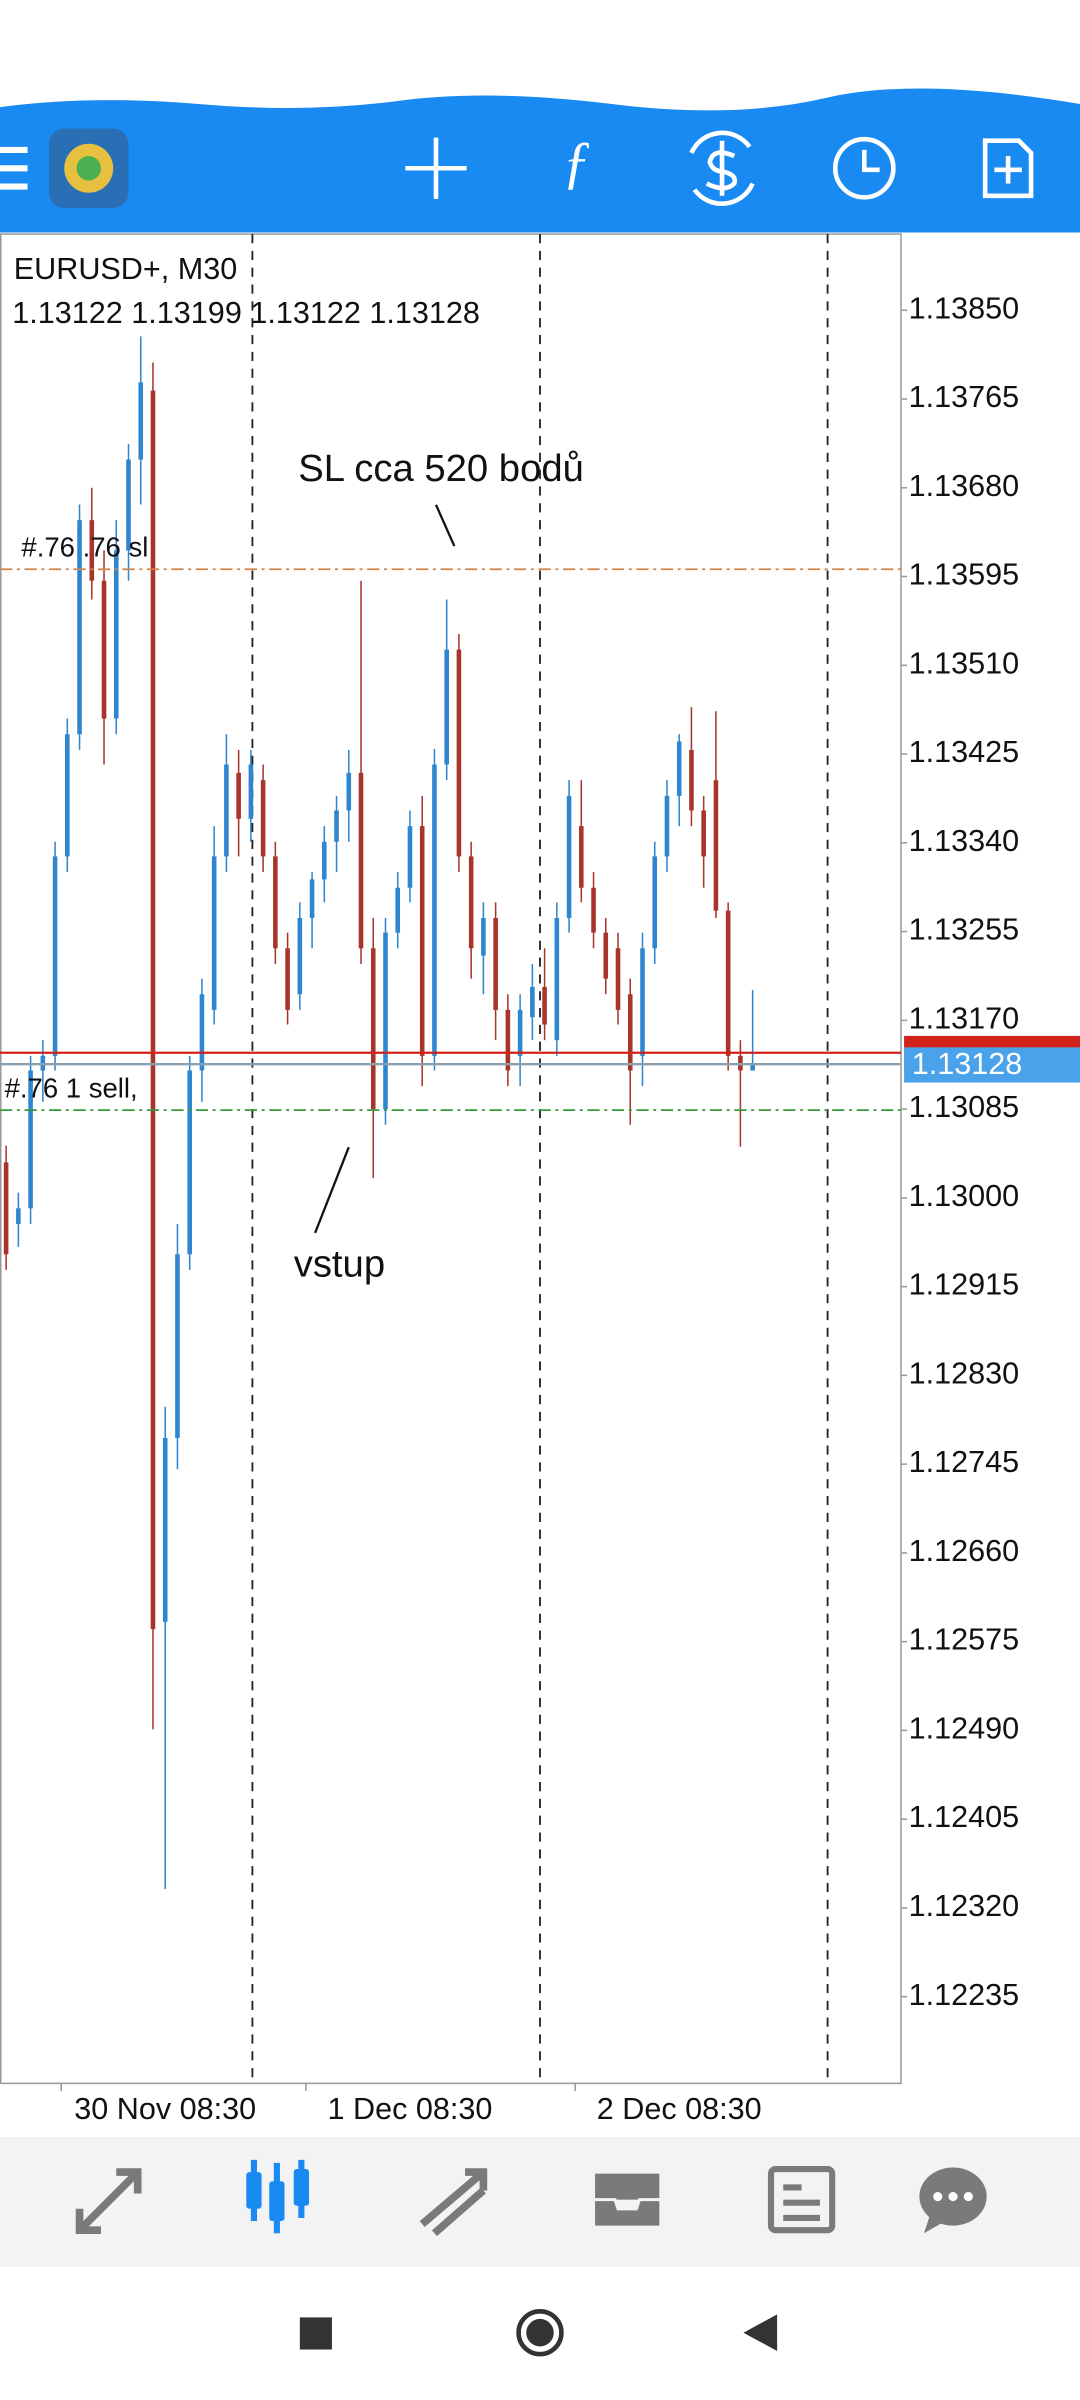  Describe the element at coordinates (67, 313) in the screenshot. I see `ohlc-open: 1.13122` at that location.